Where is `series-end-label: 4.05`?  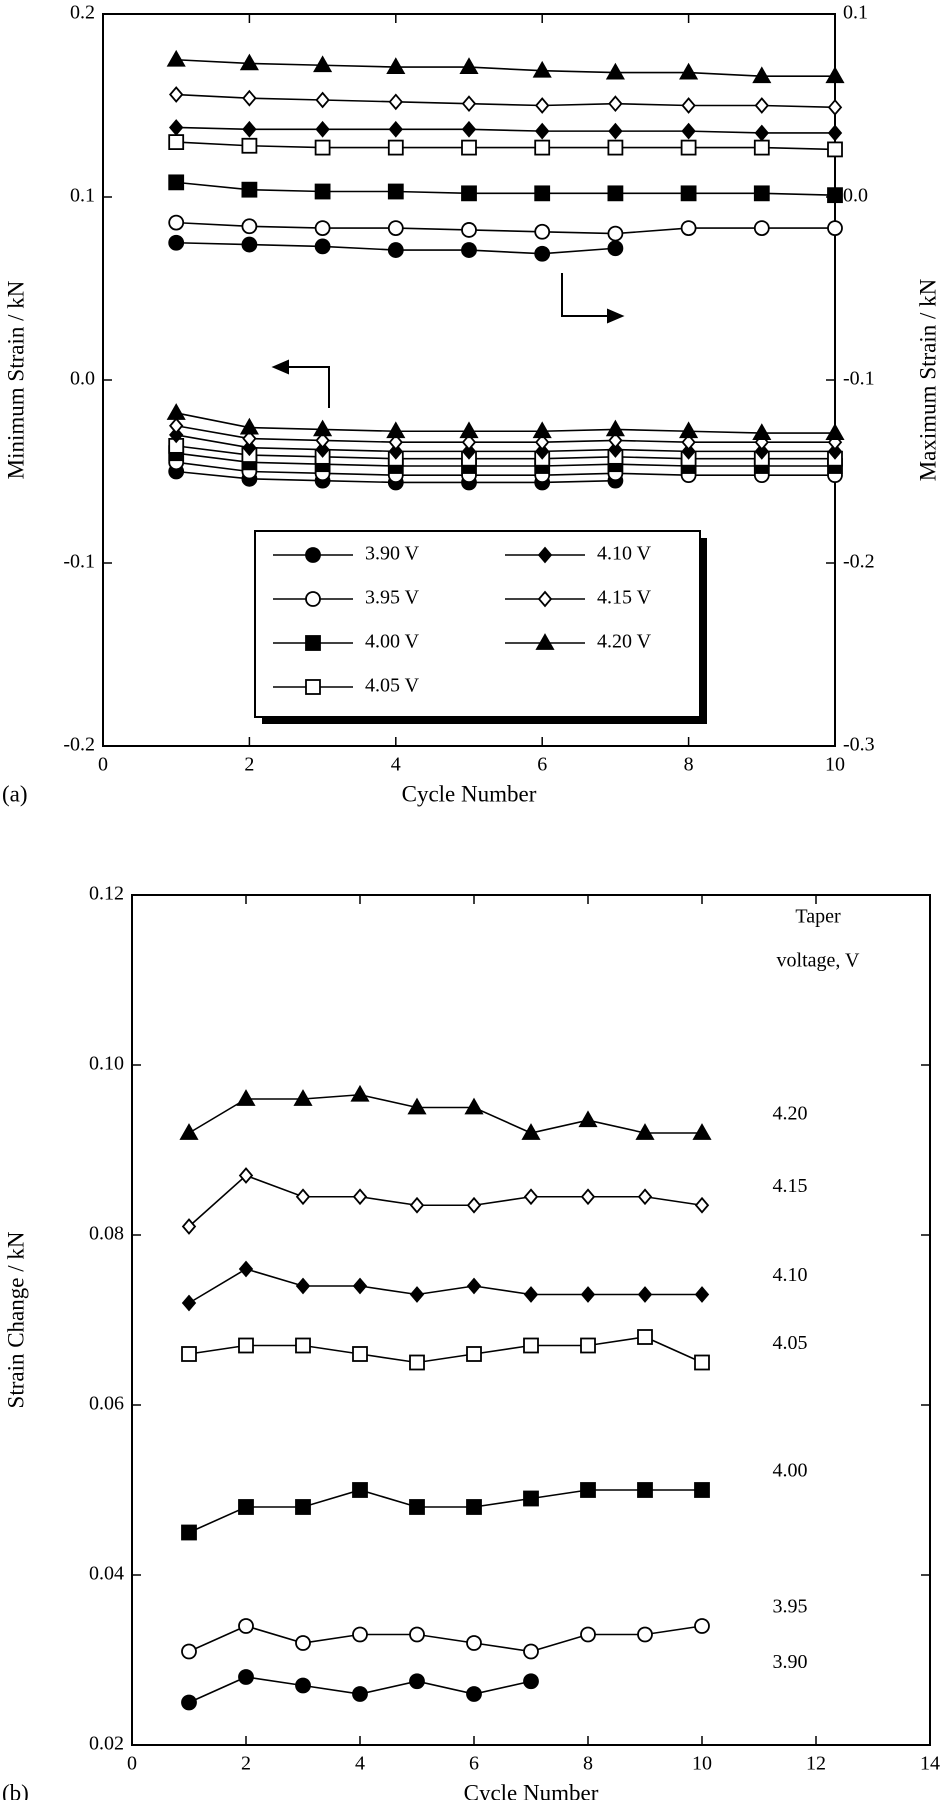 series-end-label: 4.05 is located at coordinates (790, 1343).